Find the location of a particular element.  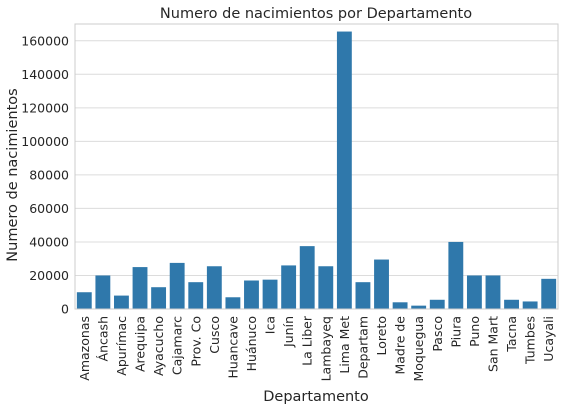

x-tick-label: Pasco is located at coordinates (437, 334).